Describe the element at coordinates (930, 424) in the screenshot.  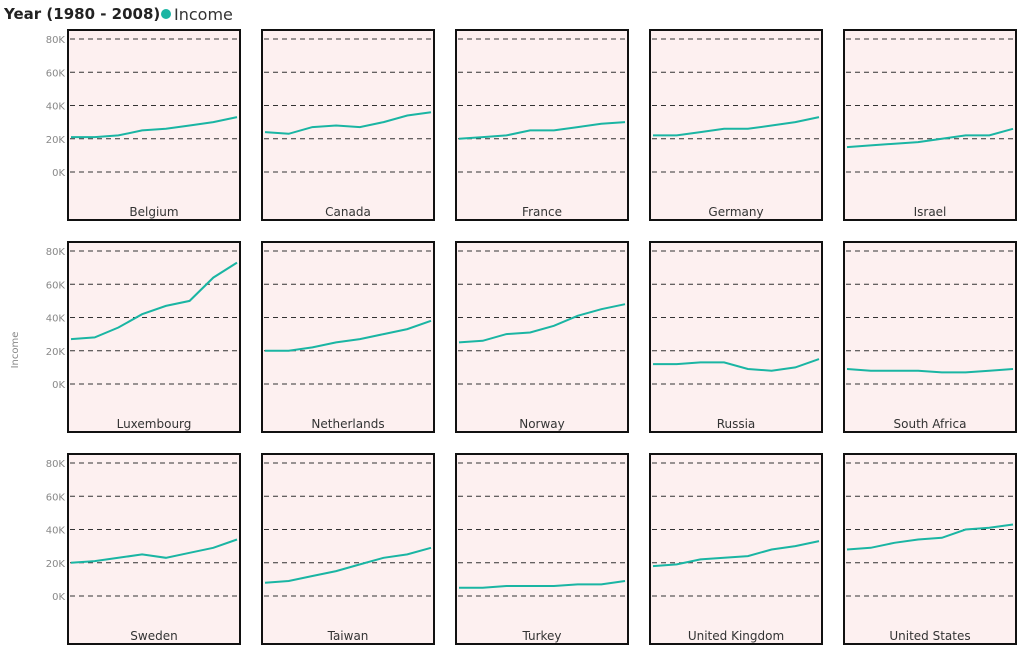
I see `panel-label: South Africa` at that location.